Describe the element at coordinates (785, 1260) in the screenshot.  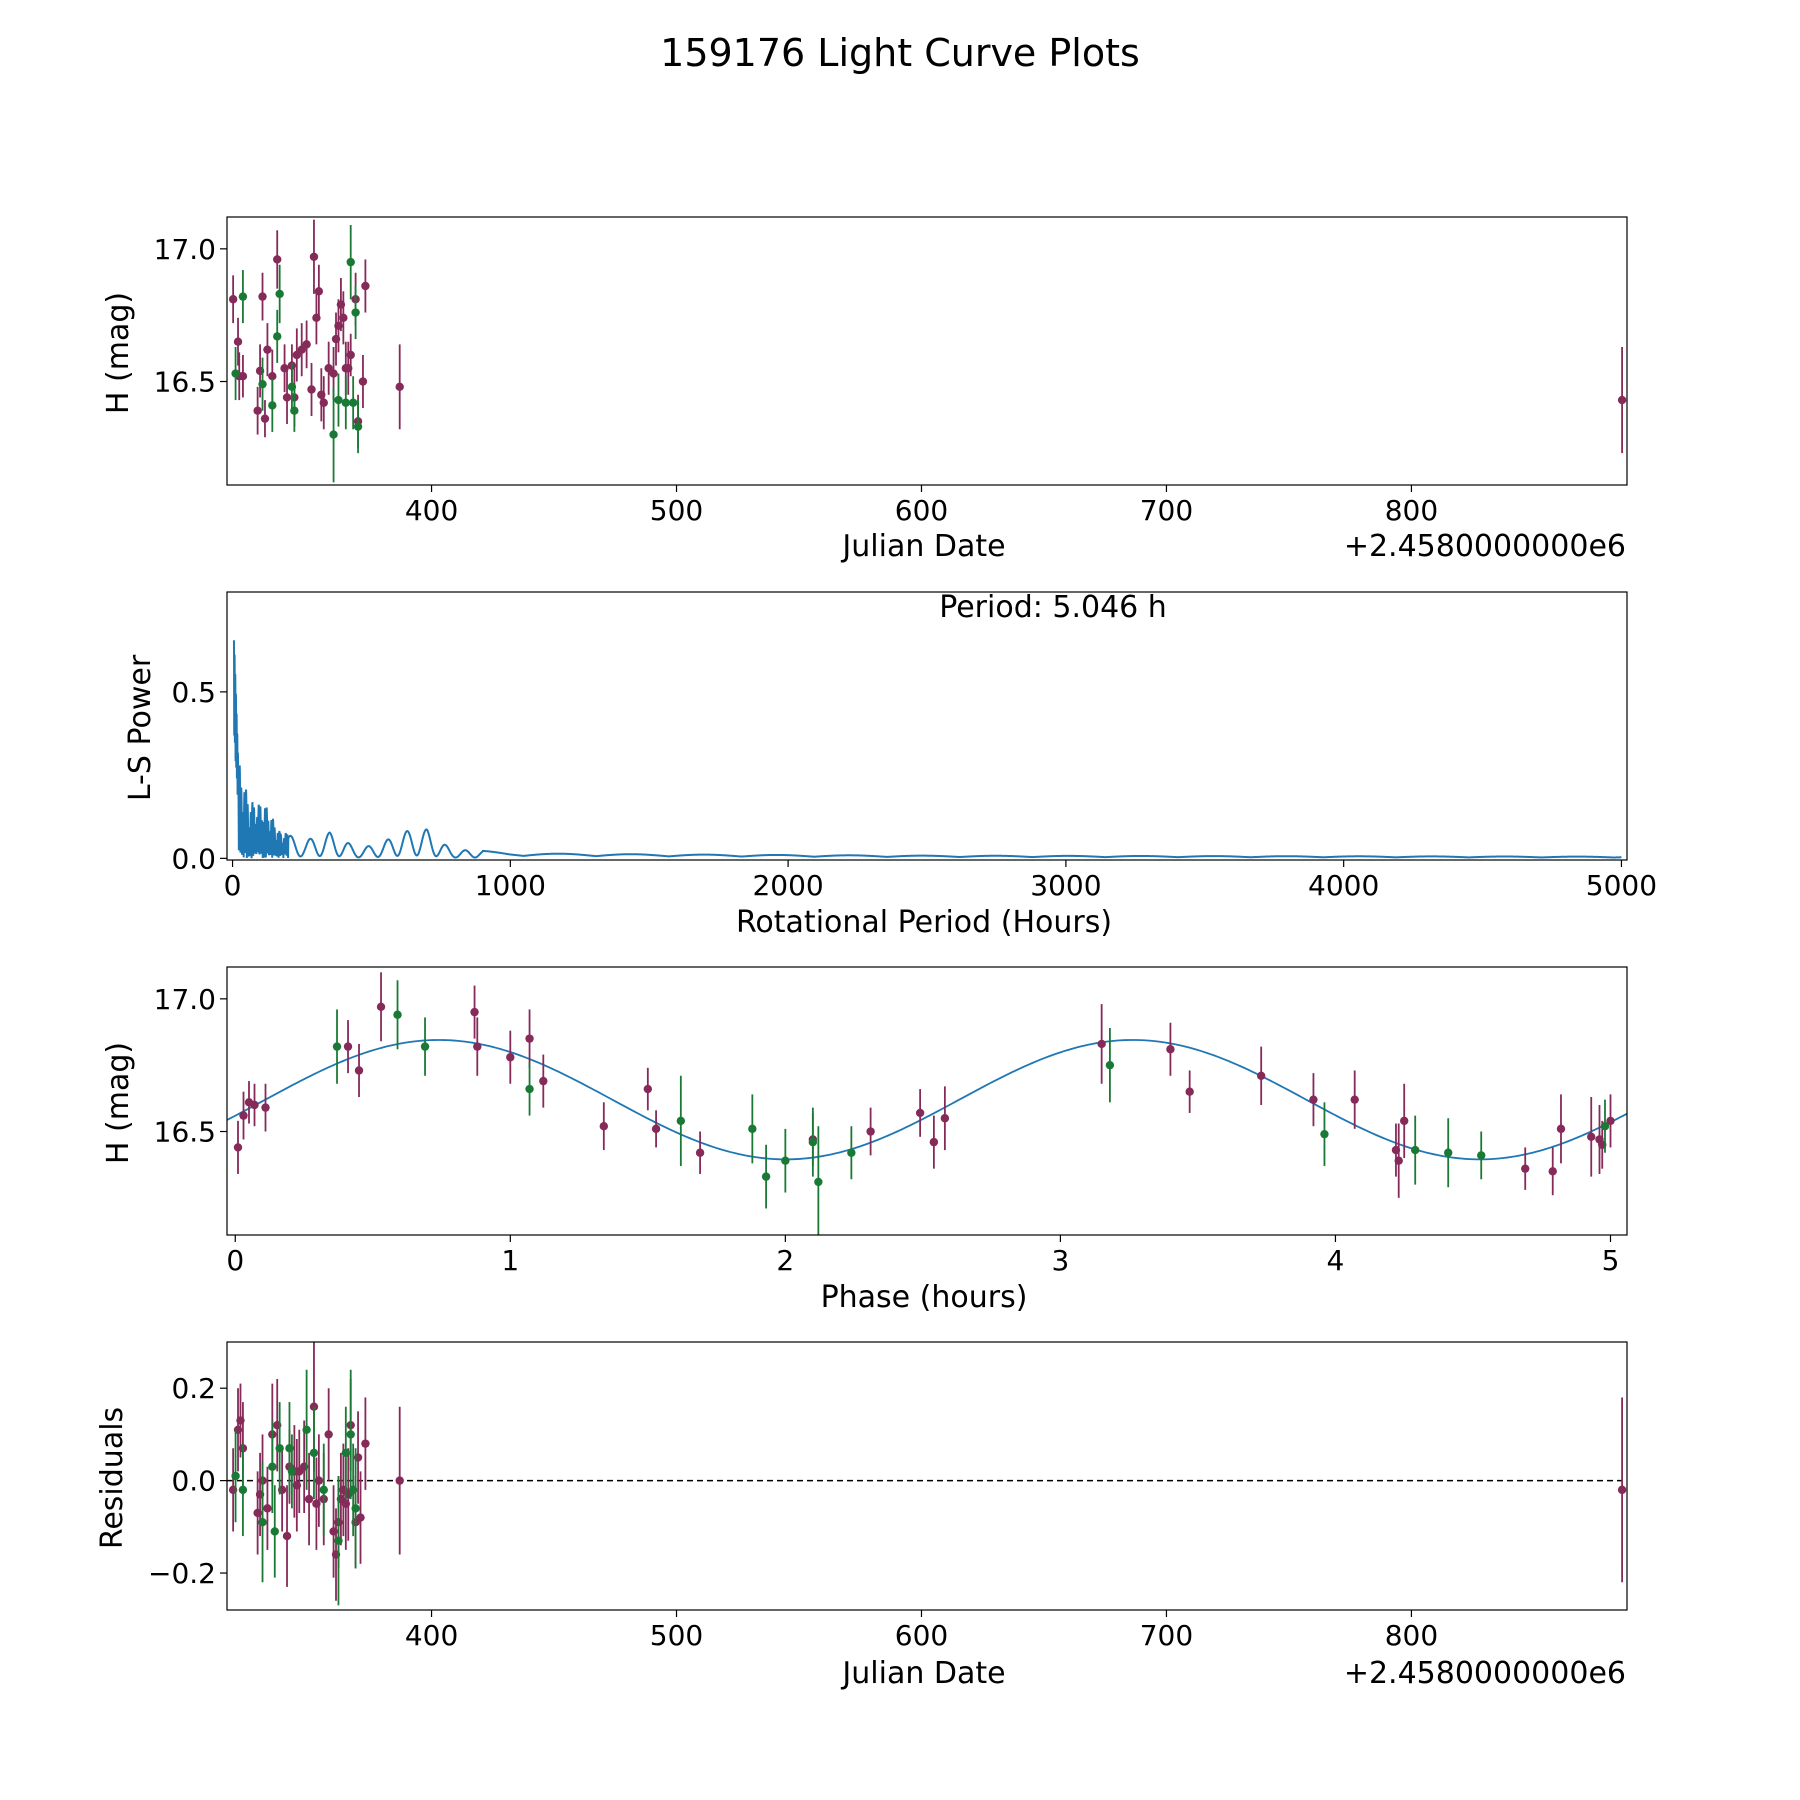
I see `x-tick-label: 2` at that location.